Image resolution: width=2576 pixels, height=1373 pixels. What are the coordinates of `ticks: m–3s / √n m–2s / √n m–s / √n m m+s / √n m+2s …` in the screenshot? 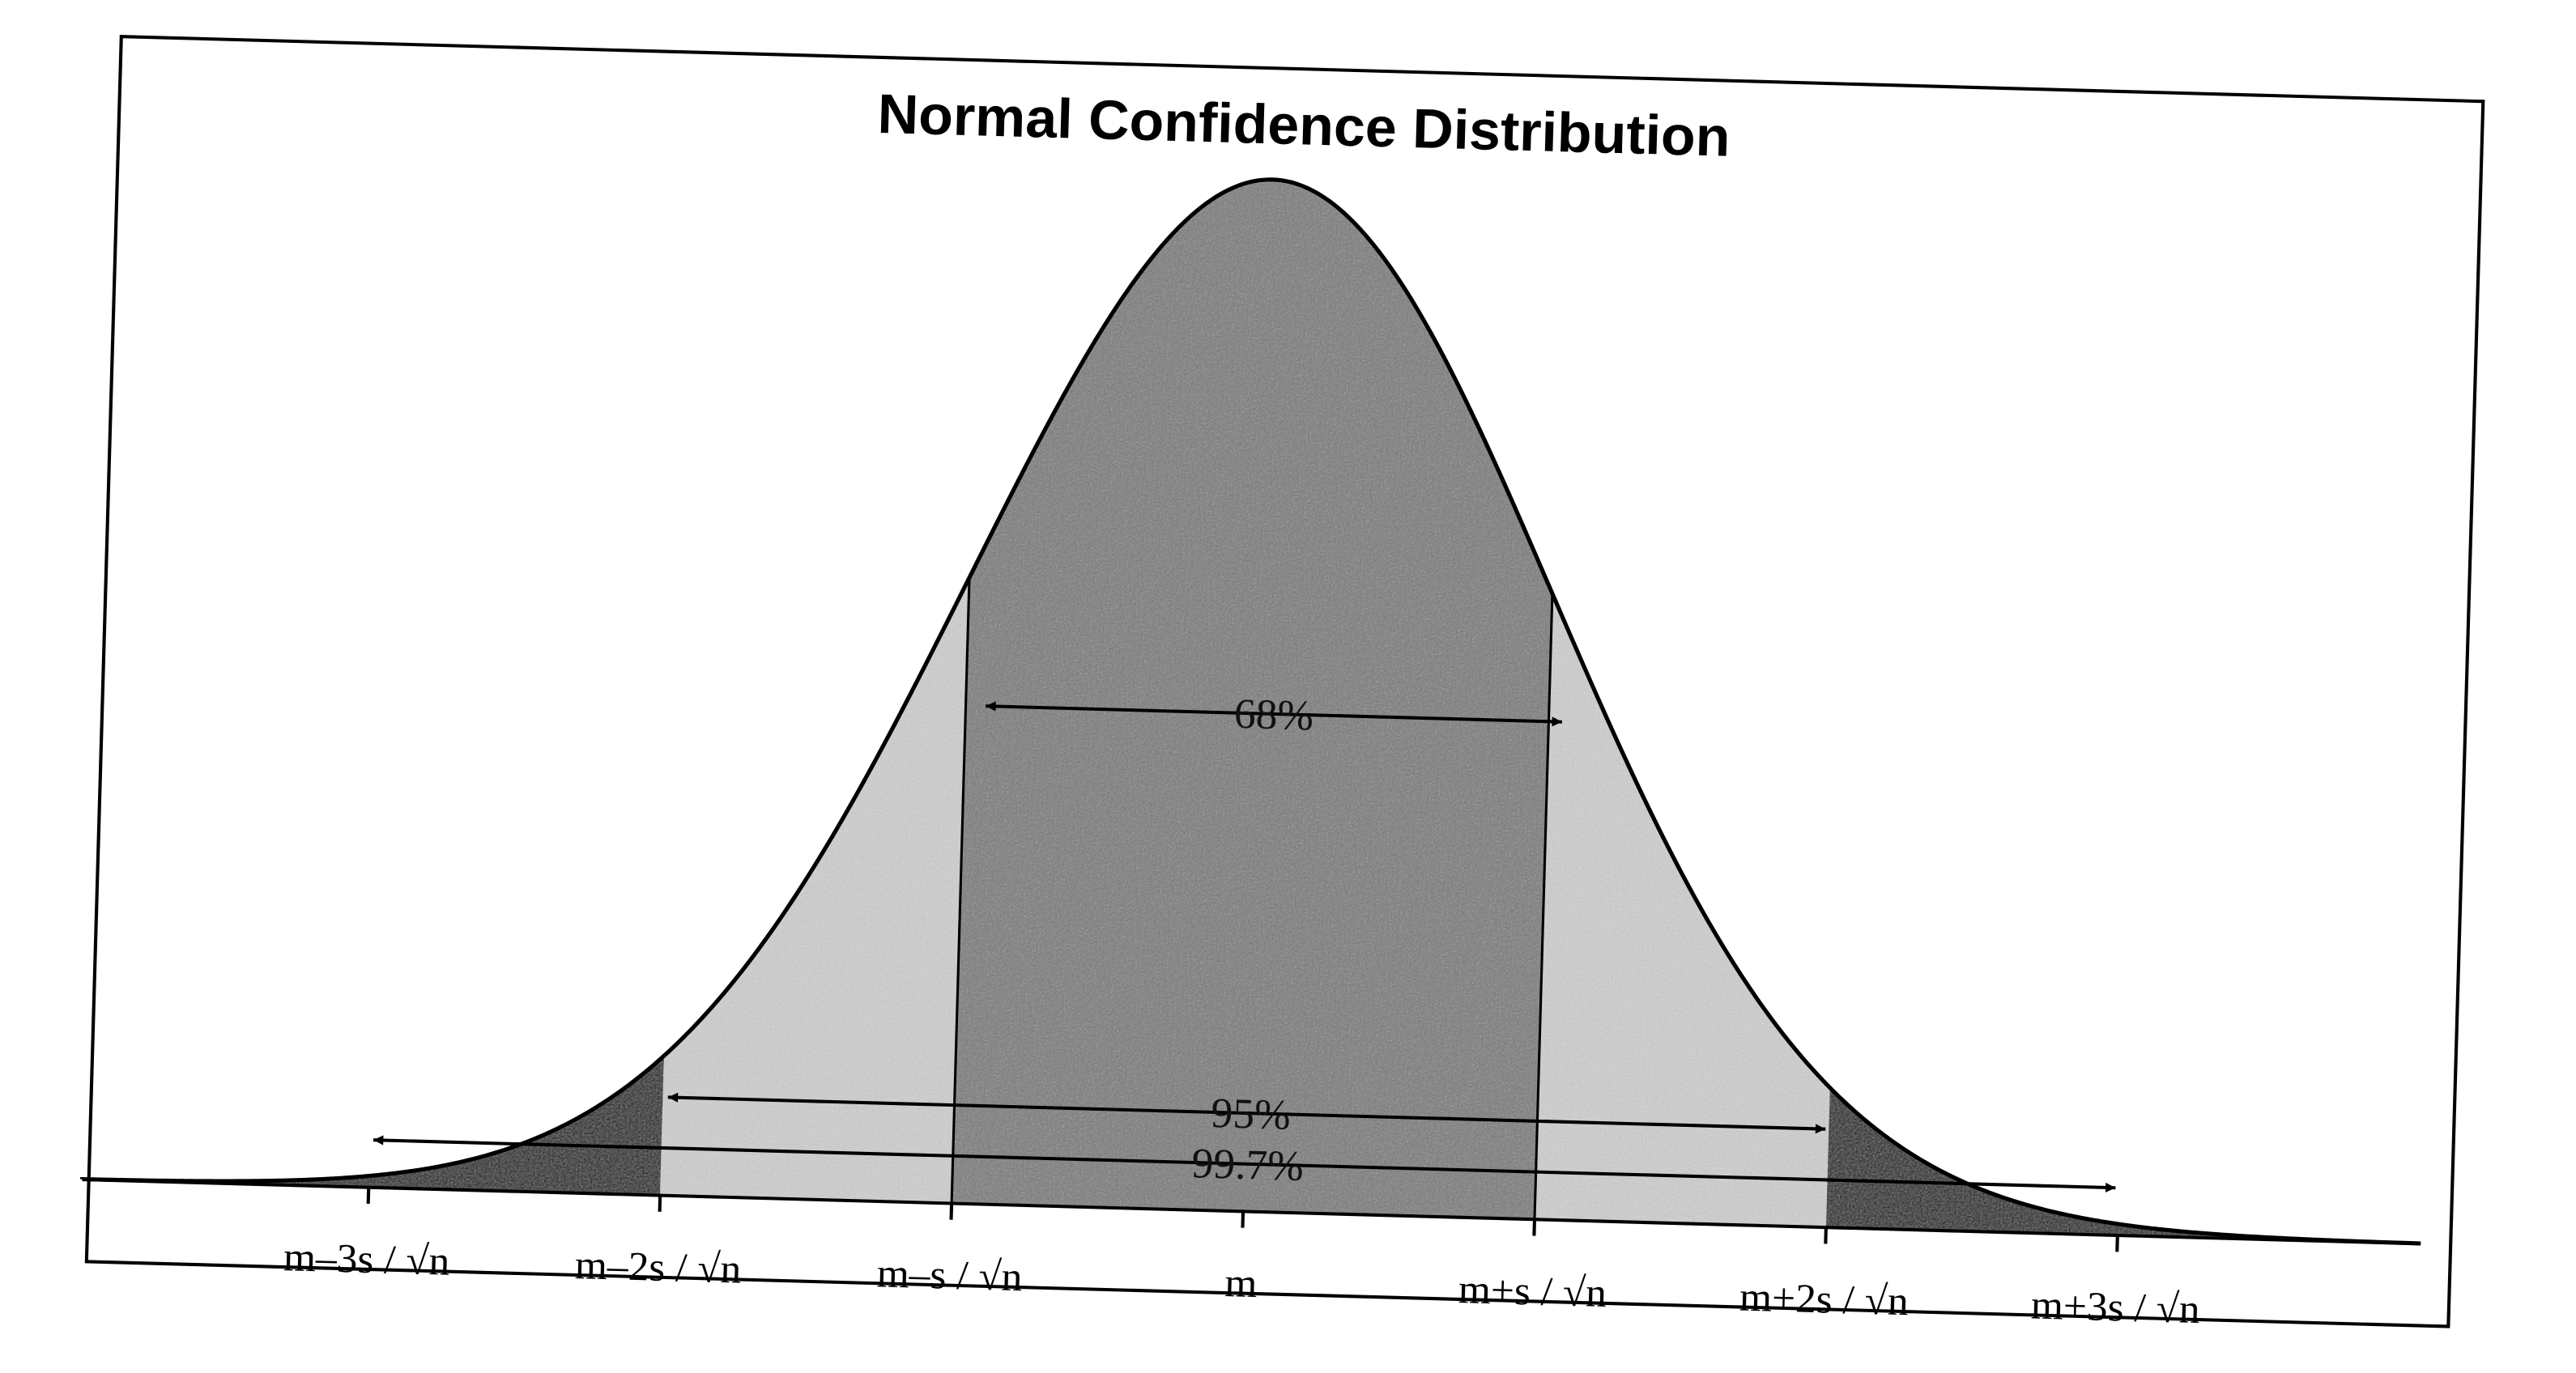 It's located at (1241, 1260).